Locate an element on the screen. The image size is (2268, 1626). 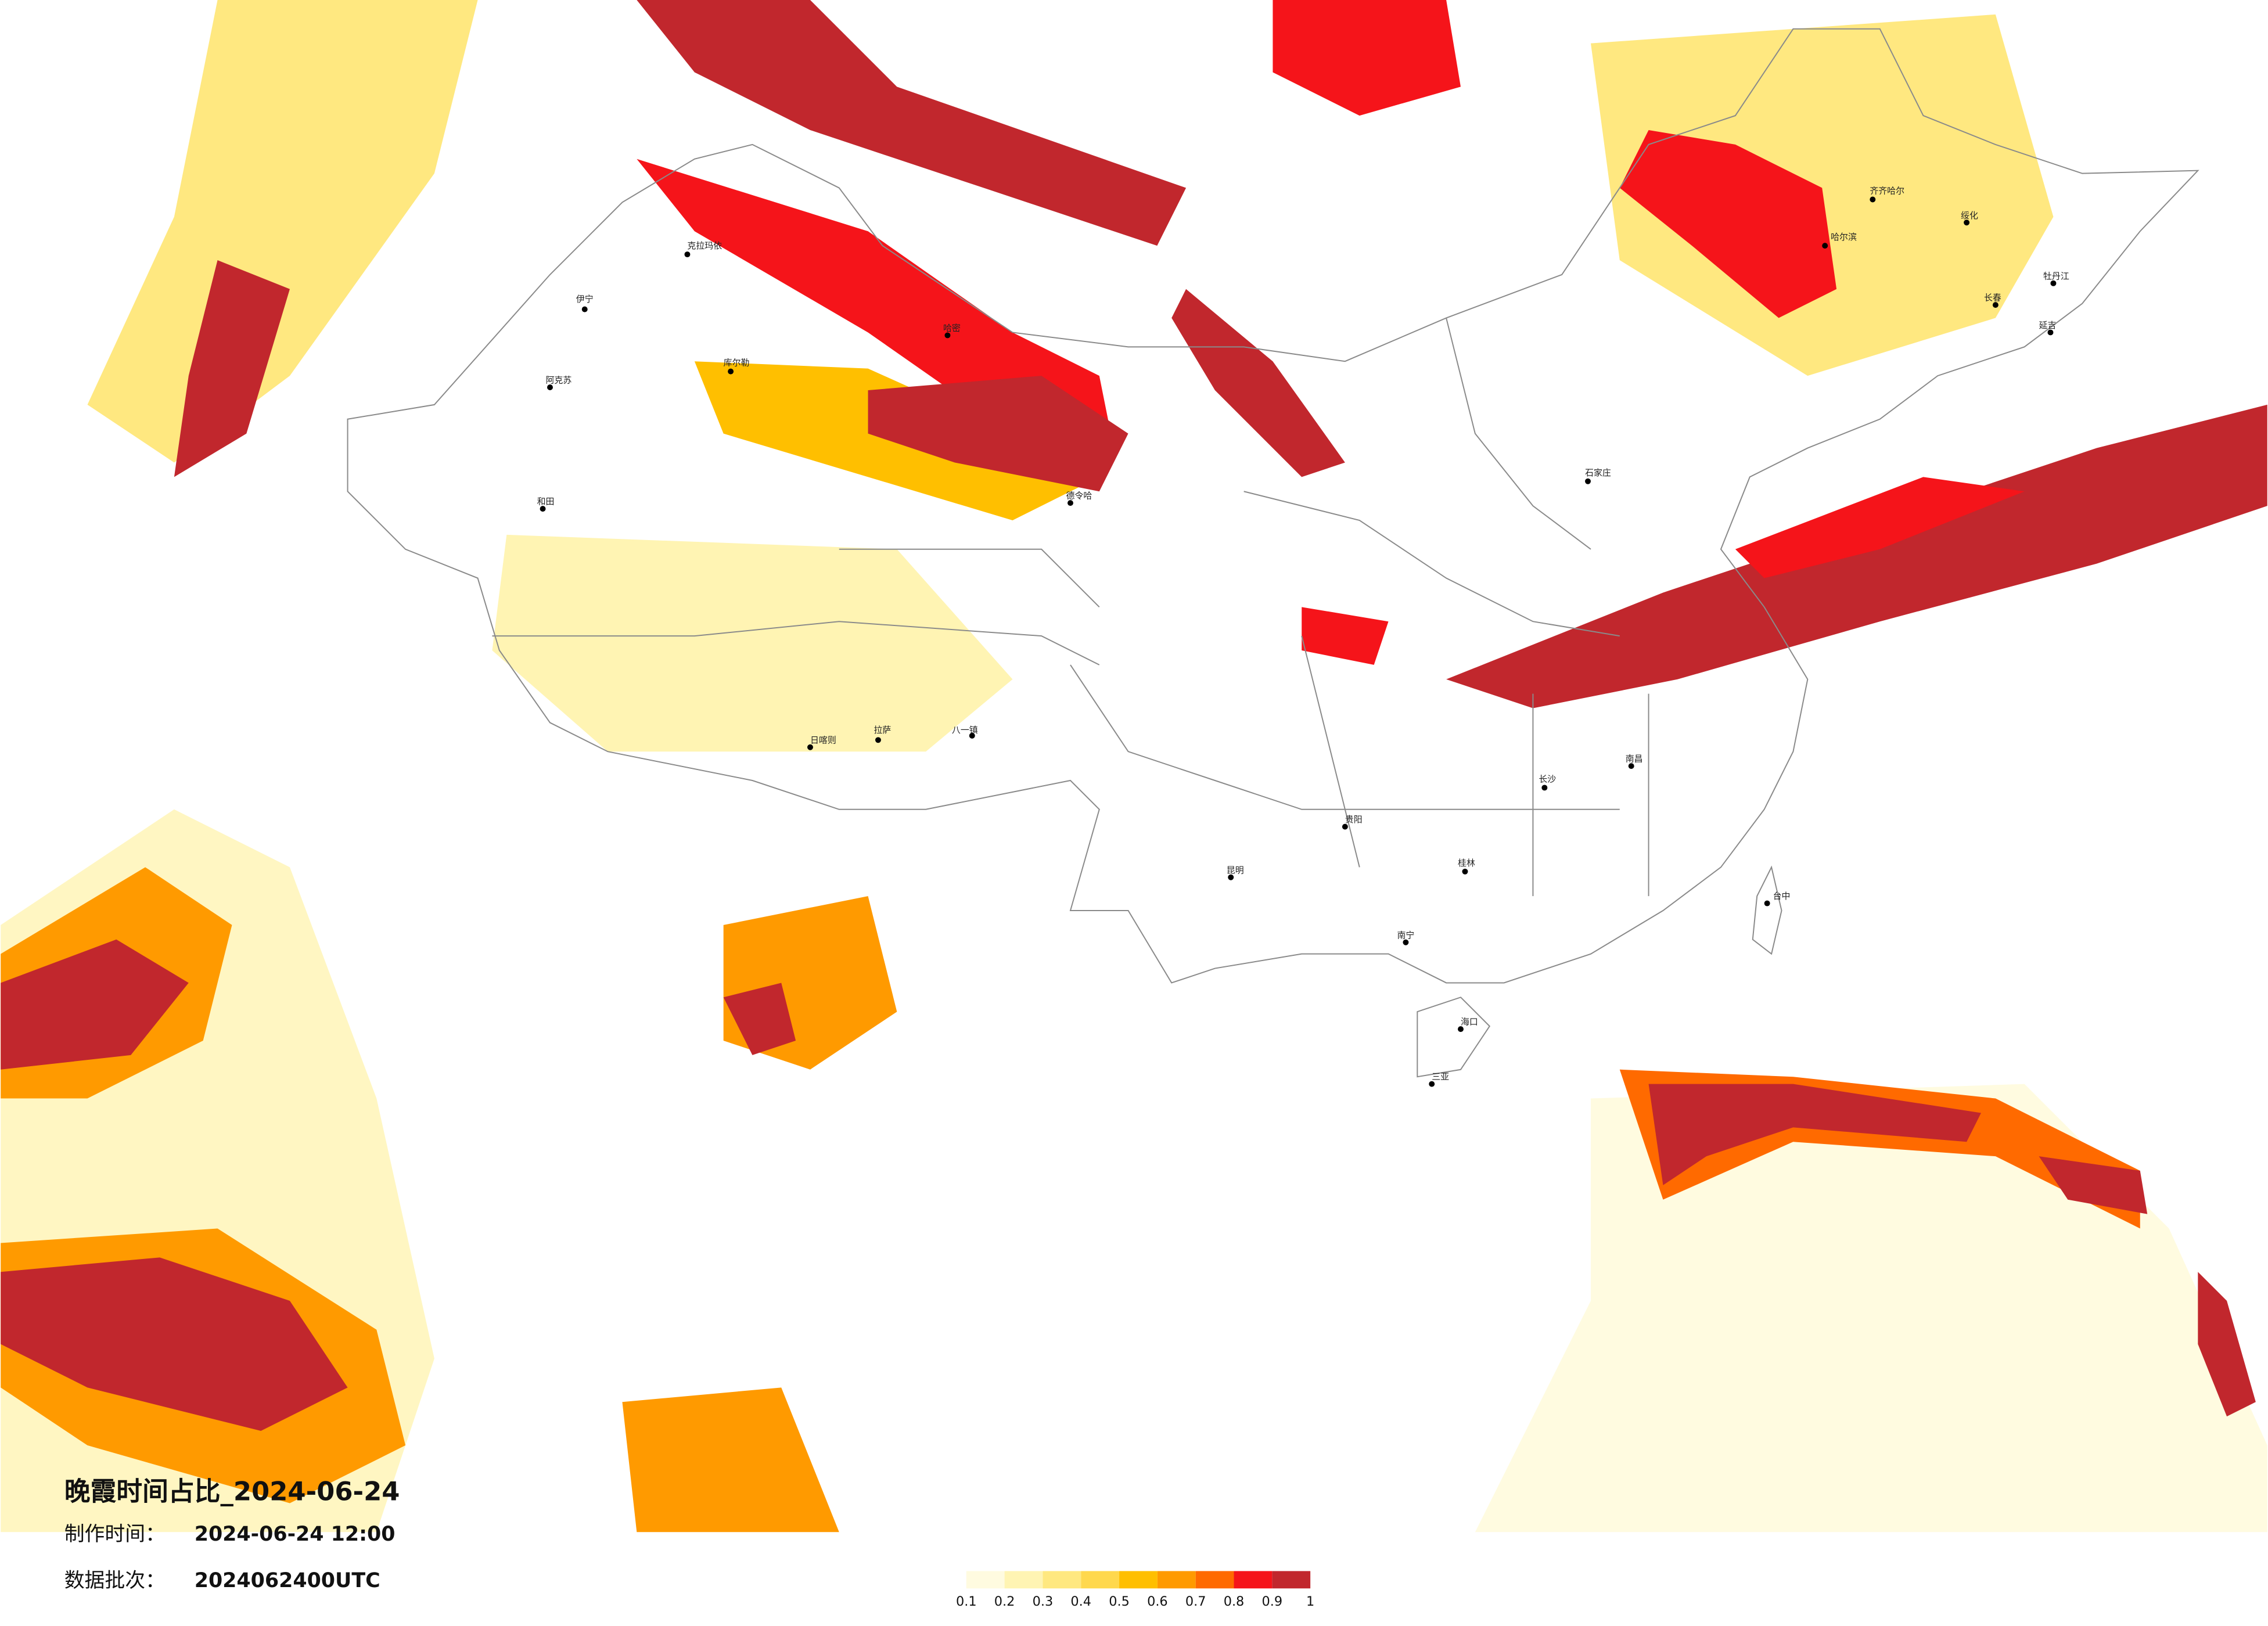
city-label: 长沙 is located at coordinates (1547, 779).